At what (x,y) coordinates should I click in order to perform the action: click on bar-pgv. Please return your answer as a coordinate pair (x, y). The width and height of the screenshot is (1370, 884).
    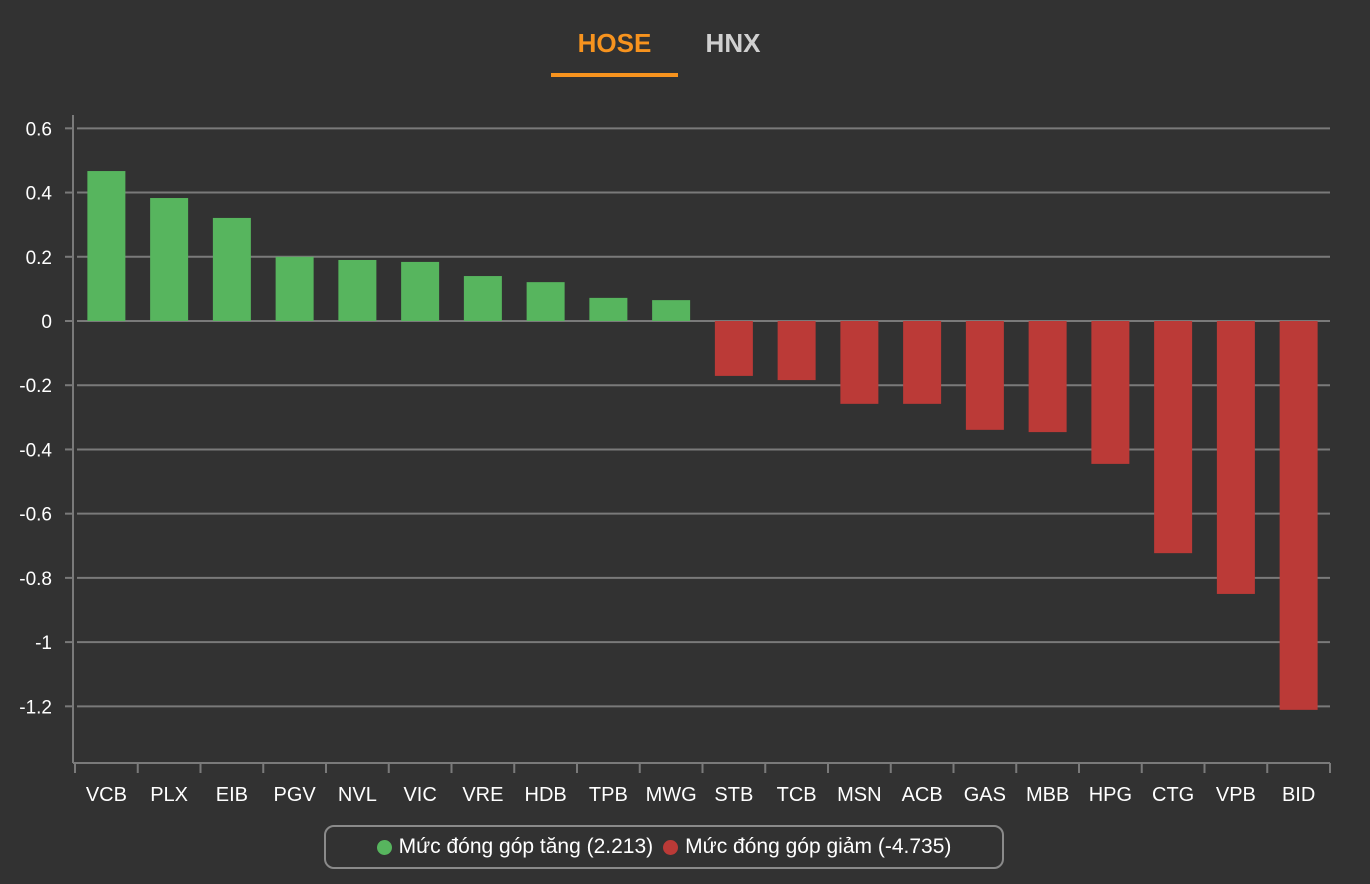
    Looking at the image, I should click on (294, 288).